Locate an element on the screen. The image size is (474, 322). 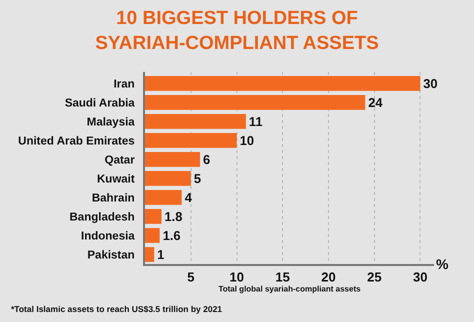
y-tick-label: United Arab Emirates is located at coordinates (76, 141).